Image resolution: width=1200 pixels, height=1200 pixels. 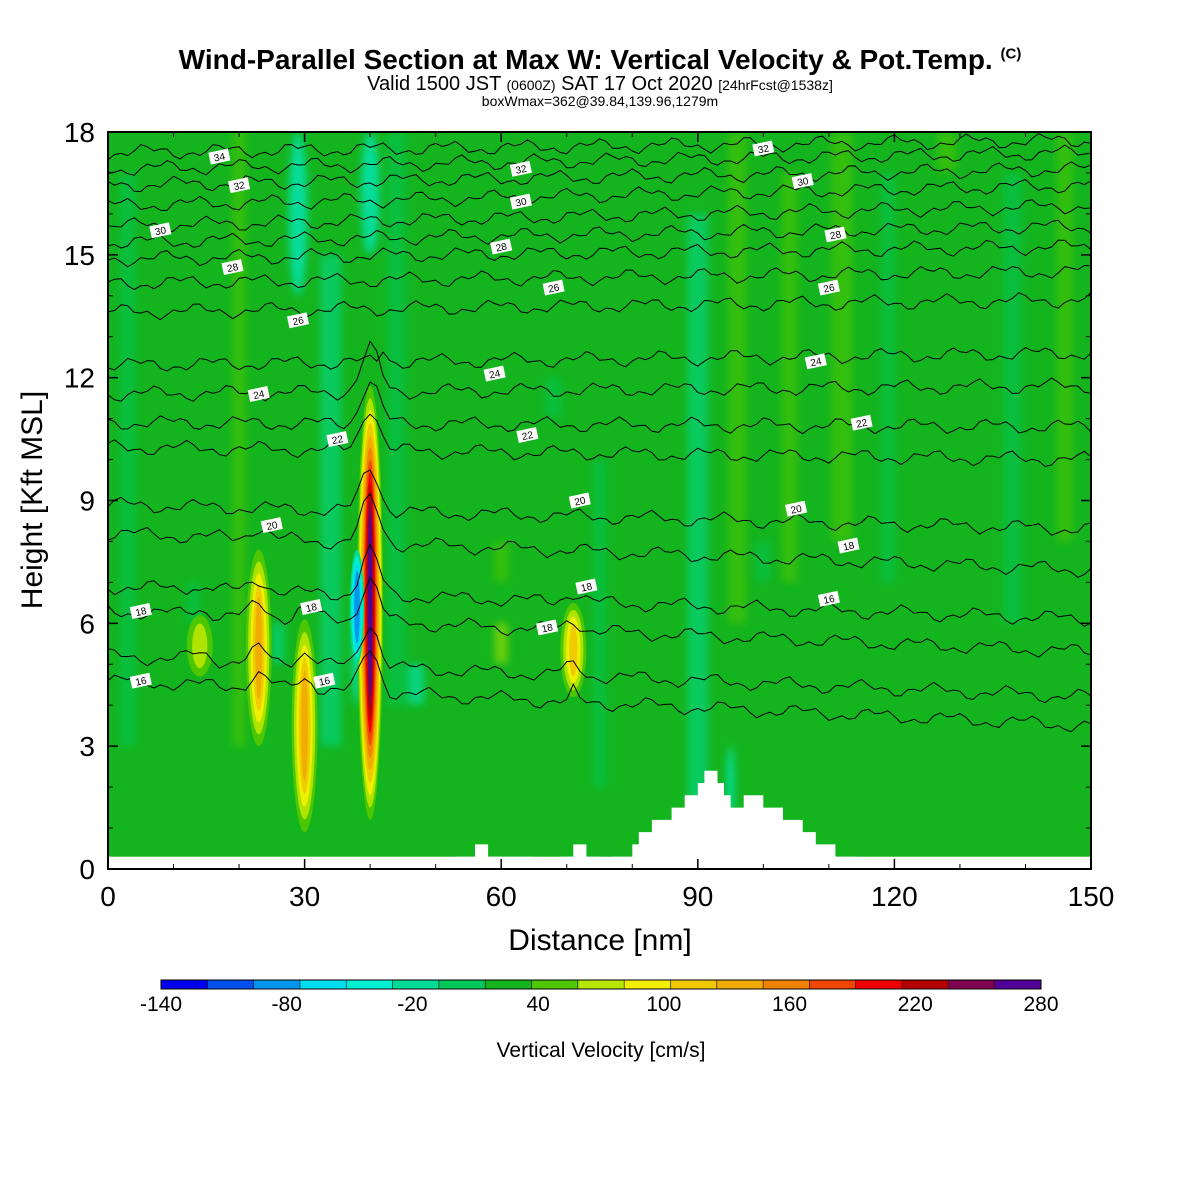 I want to click on x-axis-label: Distance [nm], so click(x=599, y=940).